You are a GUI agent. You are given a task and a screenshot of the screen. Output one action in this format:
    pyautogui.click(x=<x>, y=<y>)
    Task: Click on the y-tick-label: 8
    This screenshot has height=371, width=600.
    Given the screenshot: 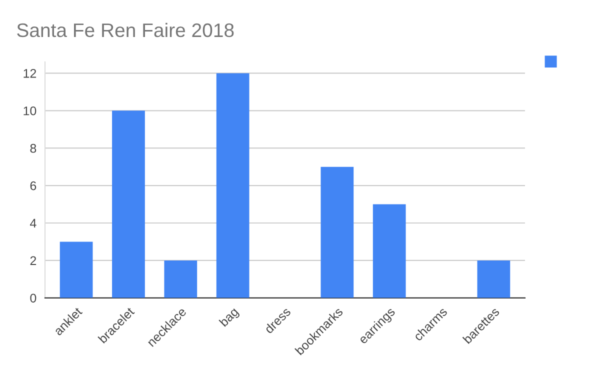 What is the action you would take?
    pyautogui.click(x=33, y=148)
    